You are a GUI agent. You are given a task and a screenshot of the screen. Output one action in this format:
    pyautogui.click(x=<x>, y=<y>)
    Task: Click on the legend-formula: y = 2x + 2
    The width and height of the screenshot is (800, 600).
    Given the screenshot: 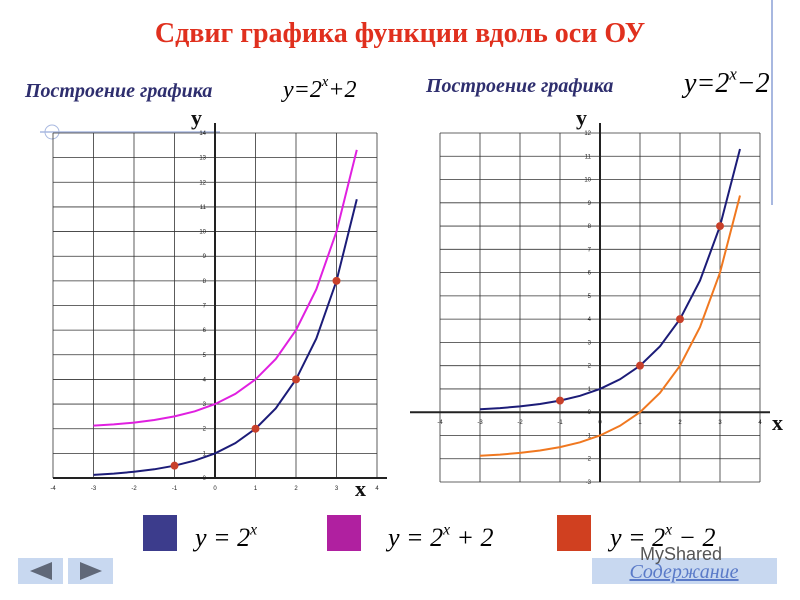 What is the action you would take?
    pyautogui.click(x=439, y=536)
    